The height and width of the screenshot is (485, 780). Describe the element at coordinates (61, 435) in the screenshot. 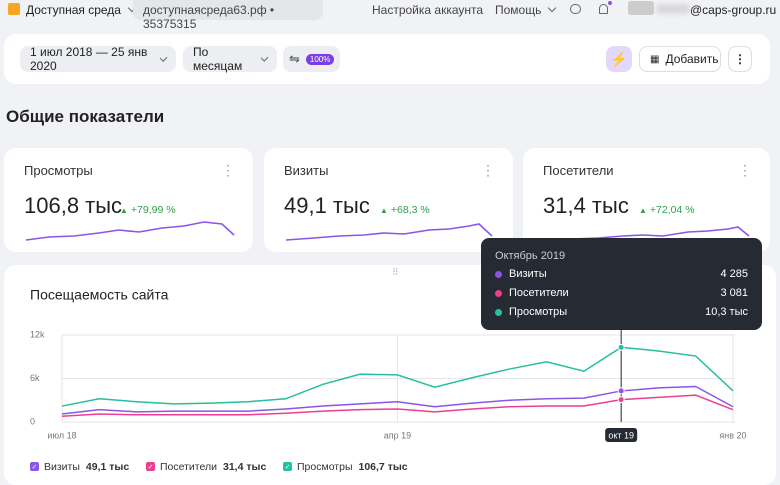

I see `x-tick-label: июл 18` at that location.